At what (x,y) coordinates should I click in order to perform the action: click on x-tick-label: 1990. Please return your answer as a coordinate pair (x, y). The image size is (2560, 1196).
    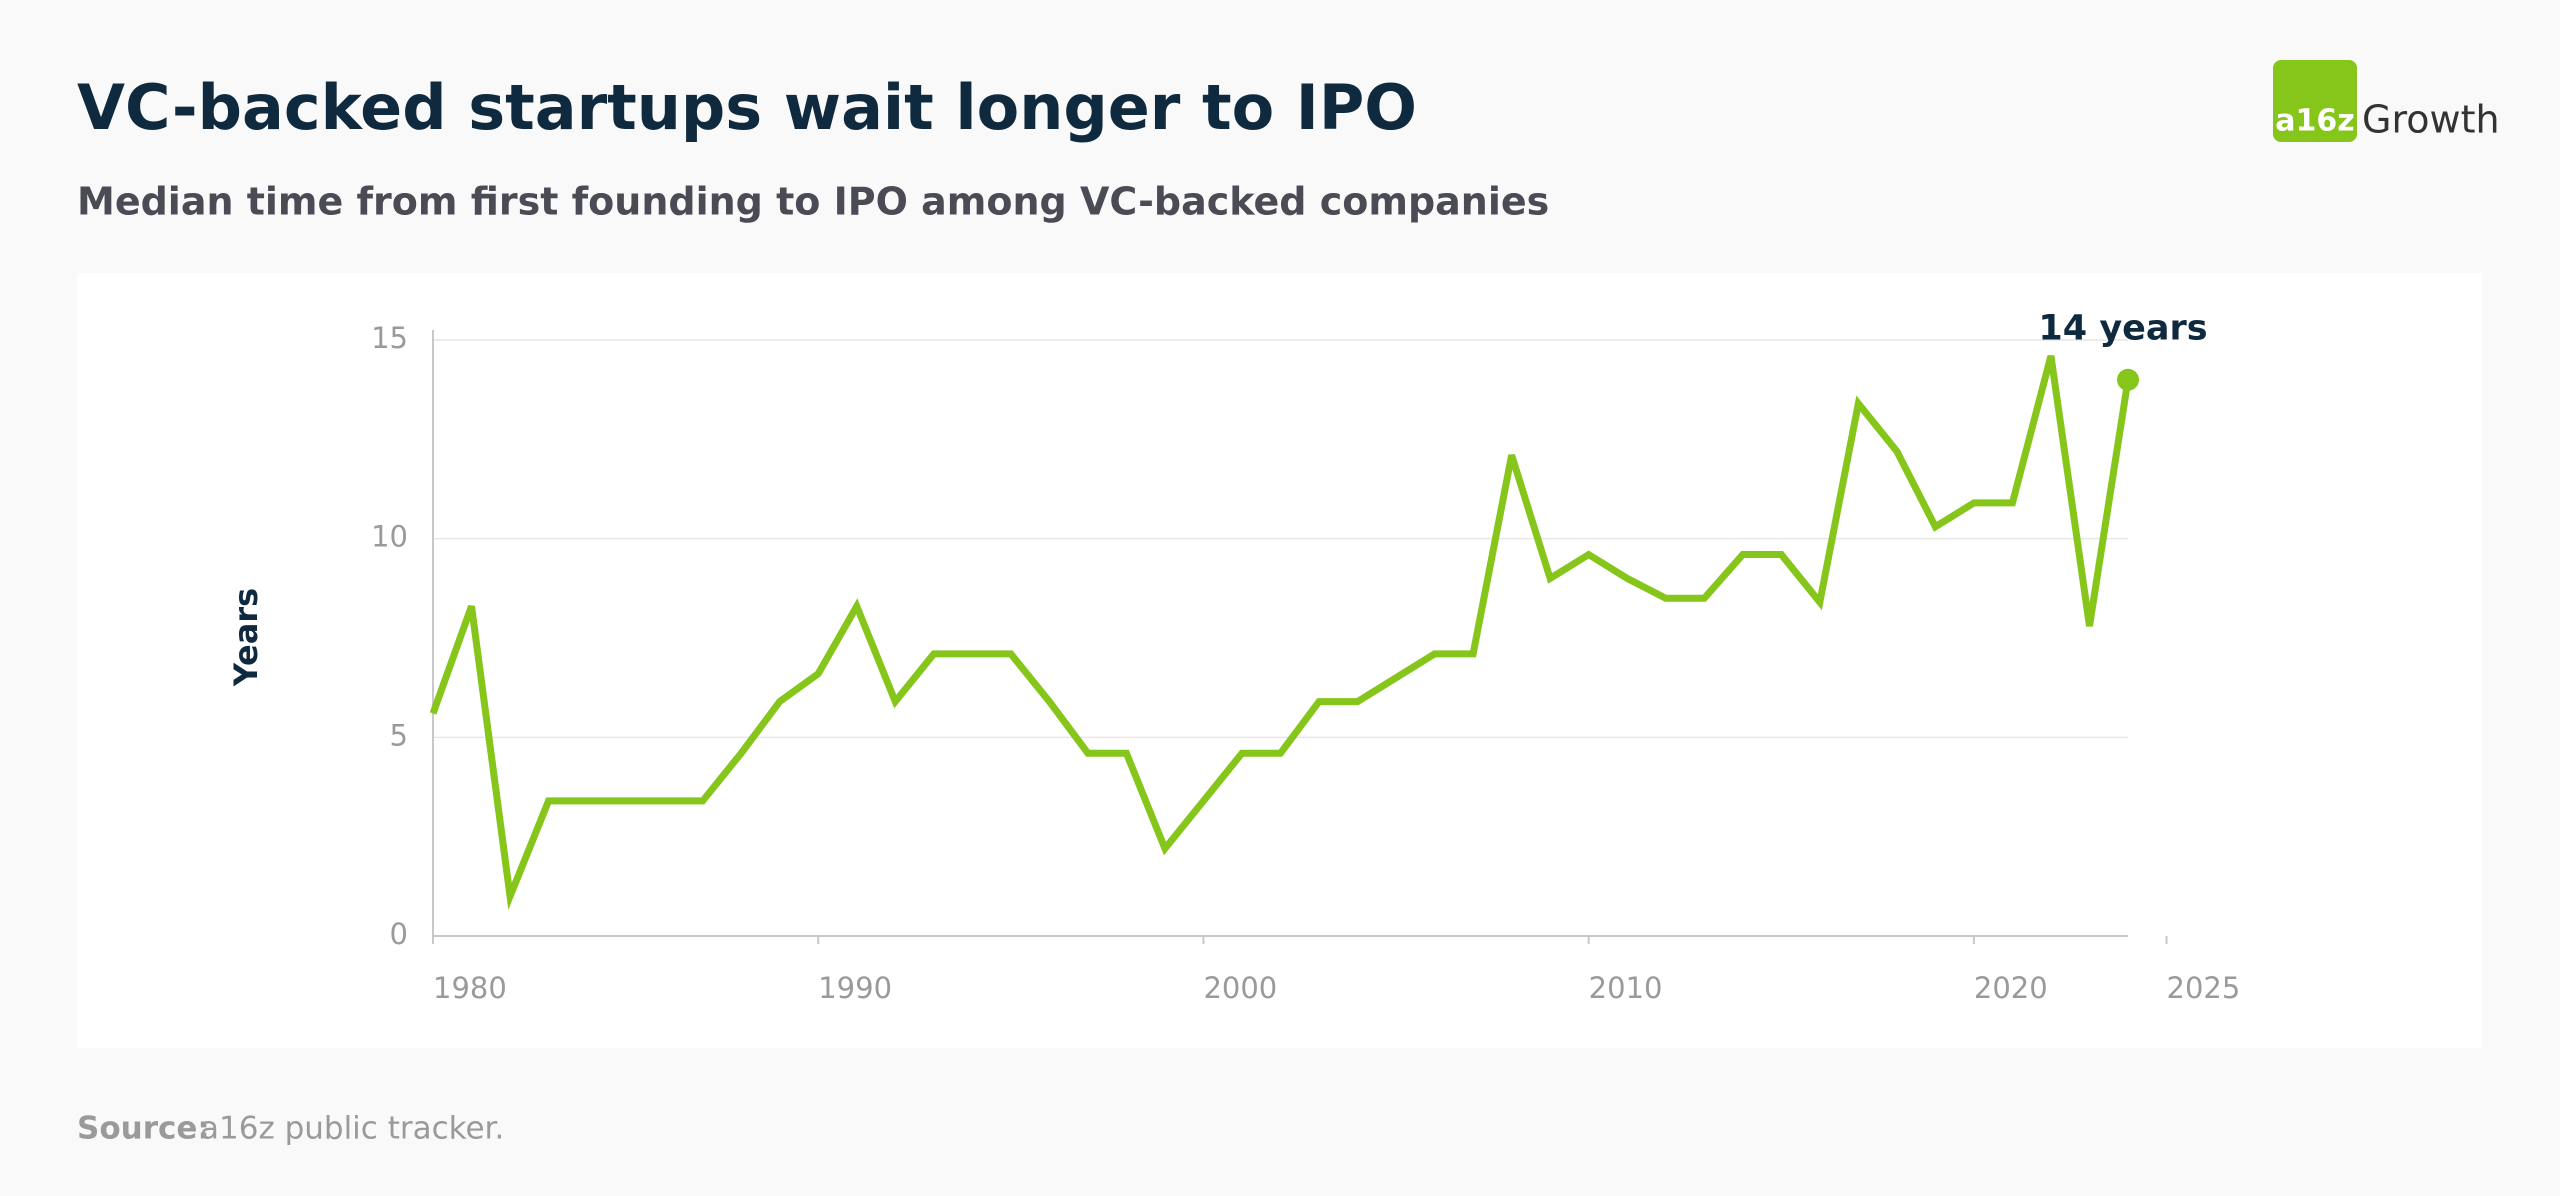
    Looking at the image, I should click on (855, 988).